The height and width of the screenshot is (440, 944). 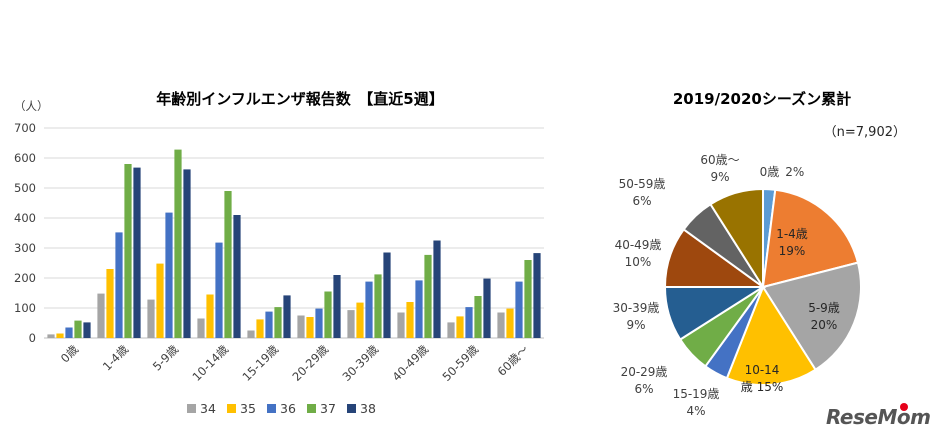 I want to click on y-tick-label: 700, so click(x=25, y=128).